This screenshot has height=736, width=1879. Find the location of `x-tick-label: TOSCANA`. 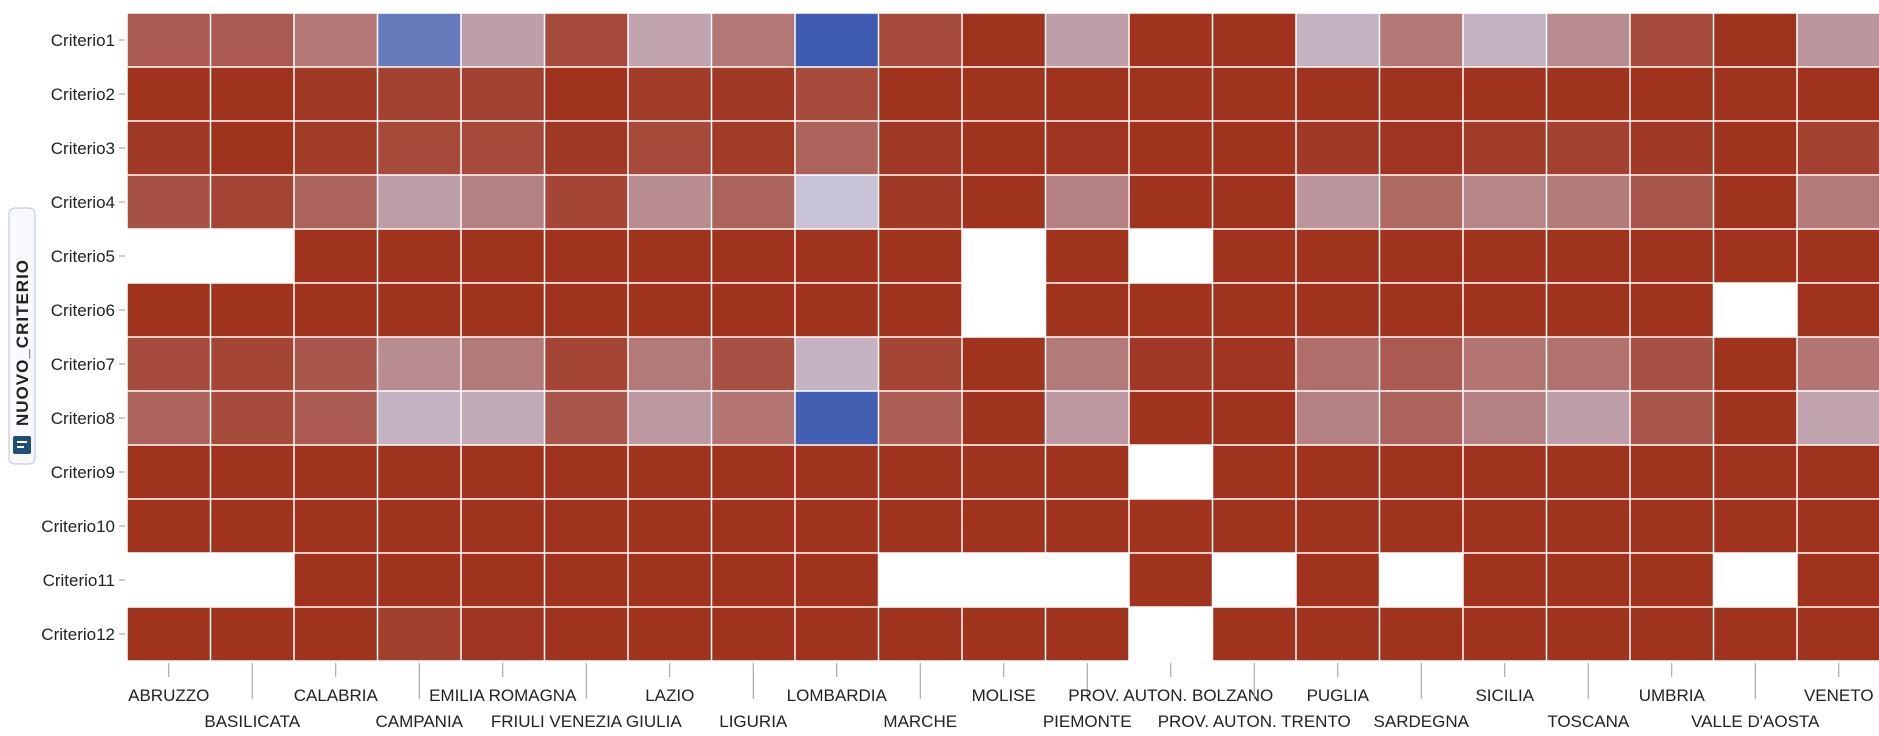

x-tick-label: TOSCANA is located at coordinates (1588, 721).